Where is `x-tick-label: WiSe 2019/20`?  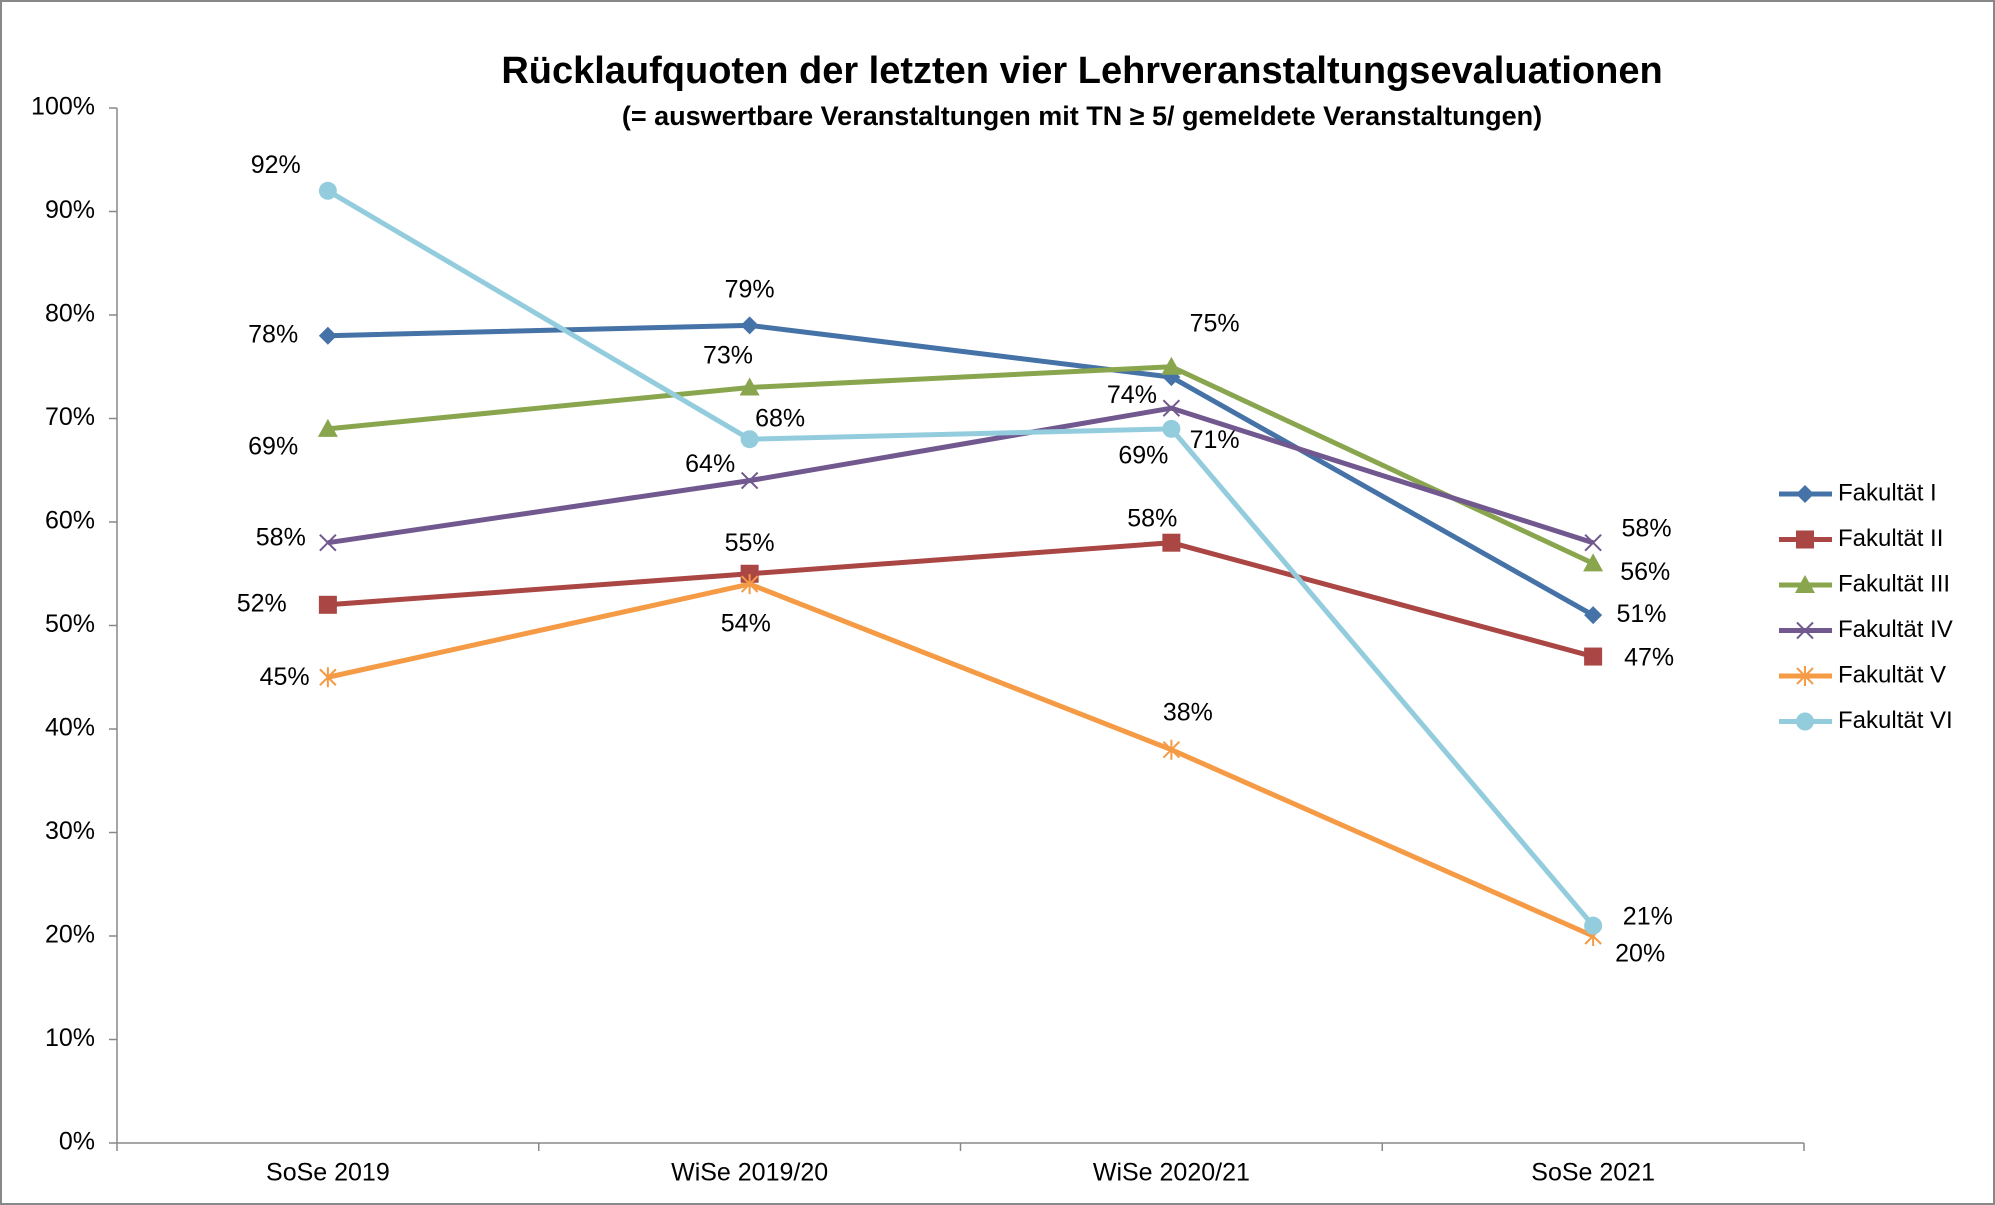 x-tick-label: WiSe 2019/20 is located at coordinates (749, 1173).